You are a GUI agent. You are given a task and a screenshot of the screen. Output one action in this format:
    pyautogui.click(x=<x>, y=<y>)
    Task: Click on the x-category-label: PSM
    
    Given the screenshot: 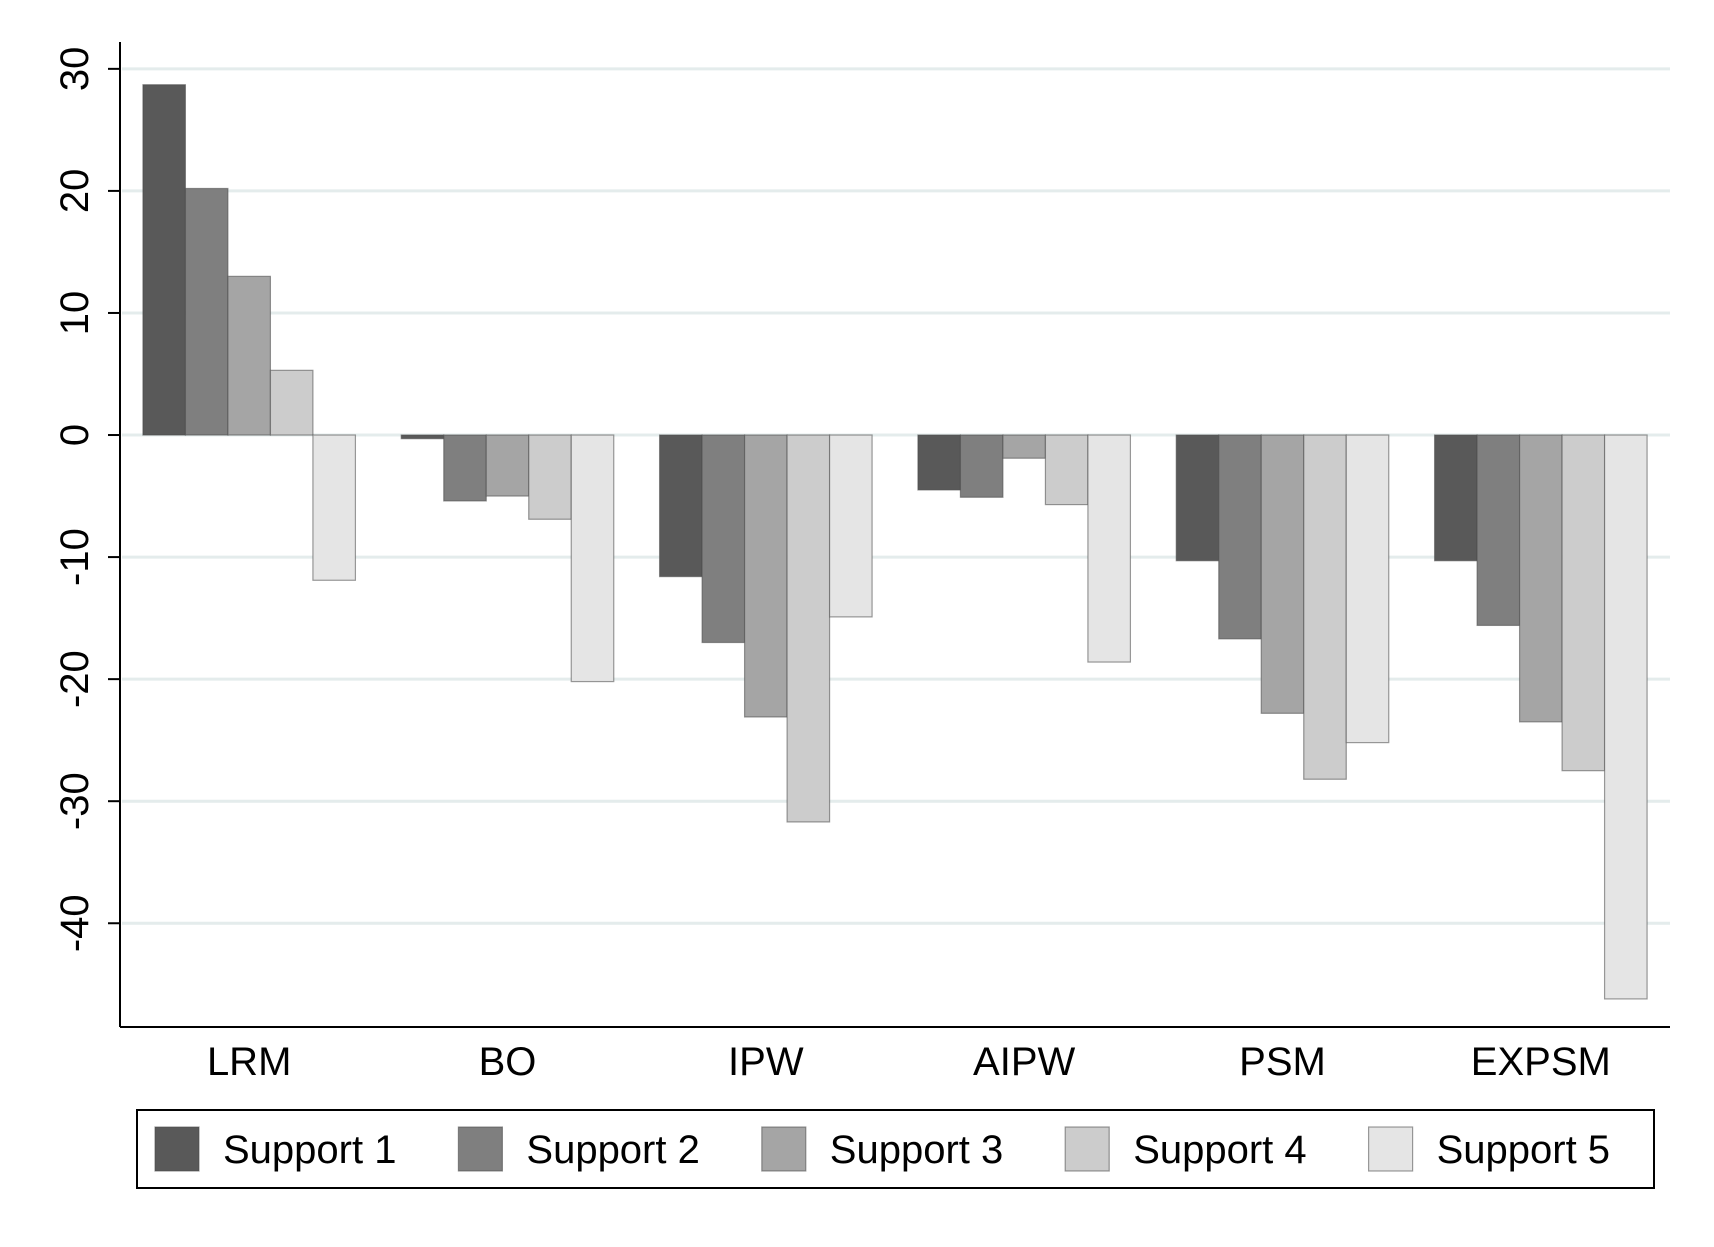 What is the action you would take?
    pyautogui.click(x=1282, y=1062)
    